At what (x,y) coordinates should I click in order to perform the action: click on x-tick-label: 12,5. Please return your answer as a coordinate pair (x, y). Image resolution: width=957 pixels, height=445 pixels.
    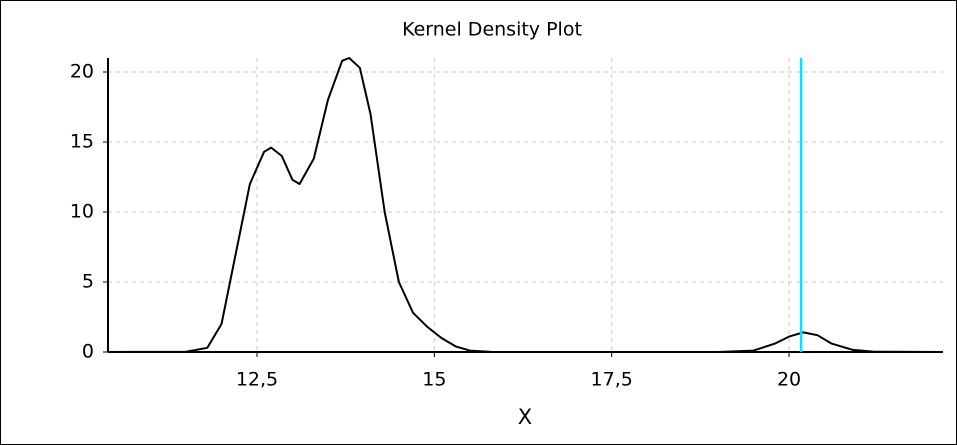
    Looking at the image, I should click on (257, 380).